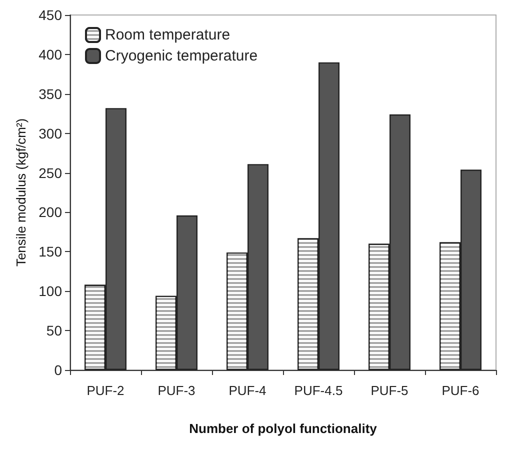  I want to click on x-axis-title: Number of polyol functionality, so click(283, 428).